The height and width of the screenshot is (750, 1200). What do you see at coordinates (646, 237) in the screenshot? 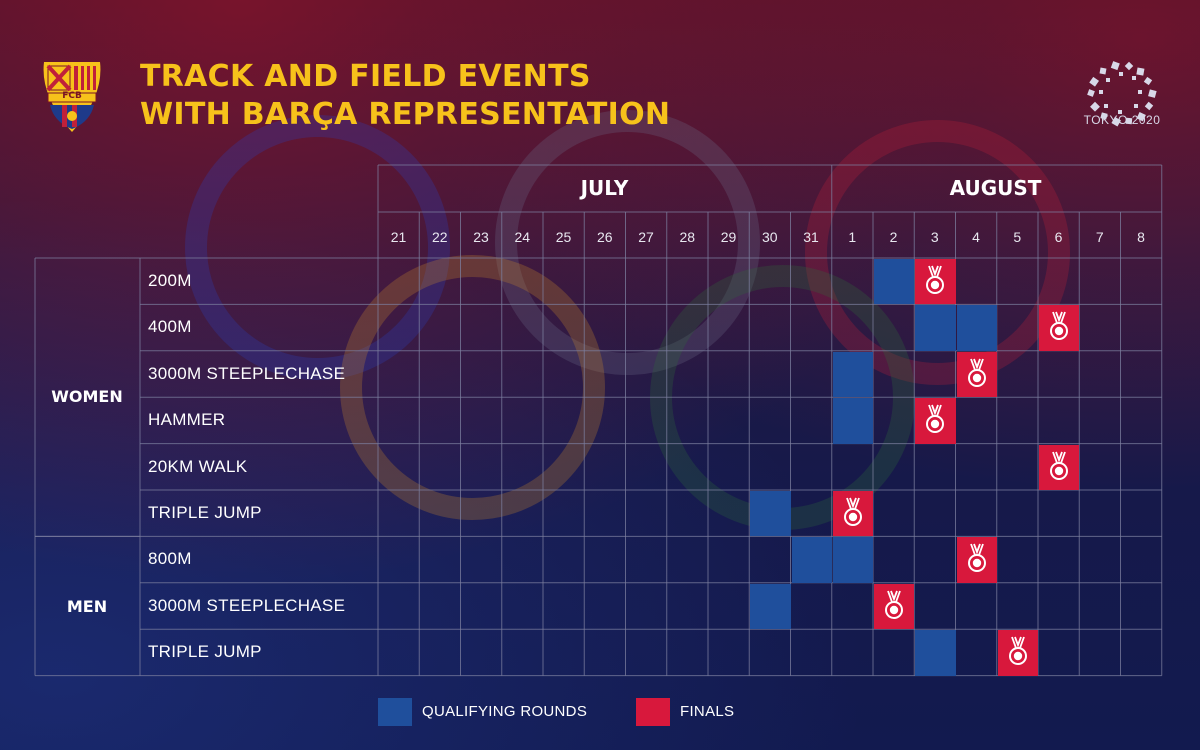
I see `day-label-6: 27` at bounding box center [646, 237].